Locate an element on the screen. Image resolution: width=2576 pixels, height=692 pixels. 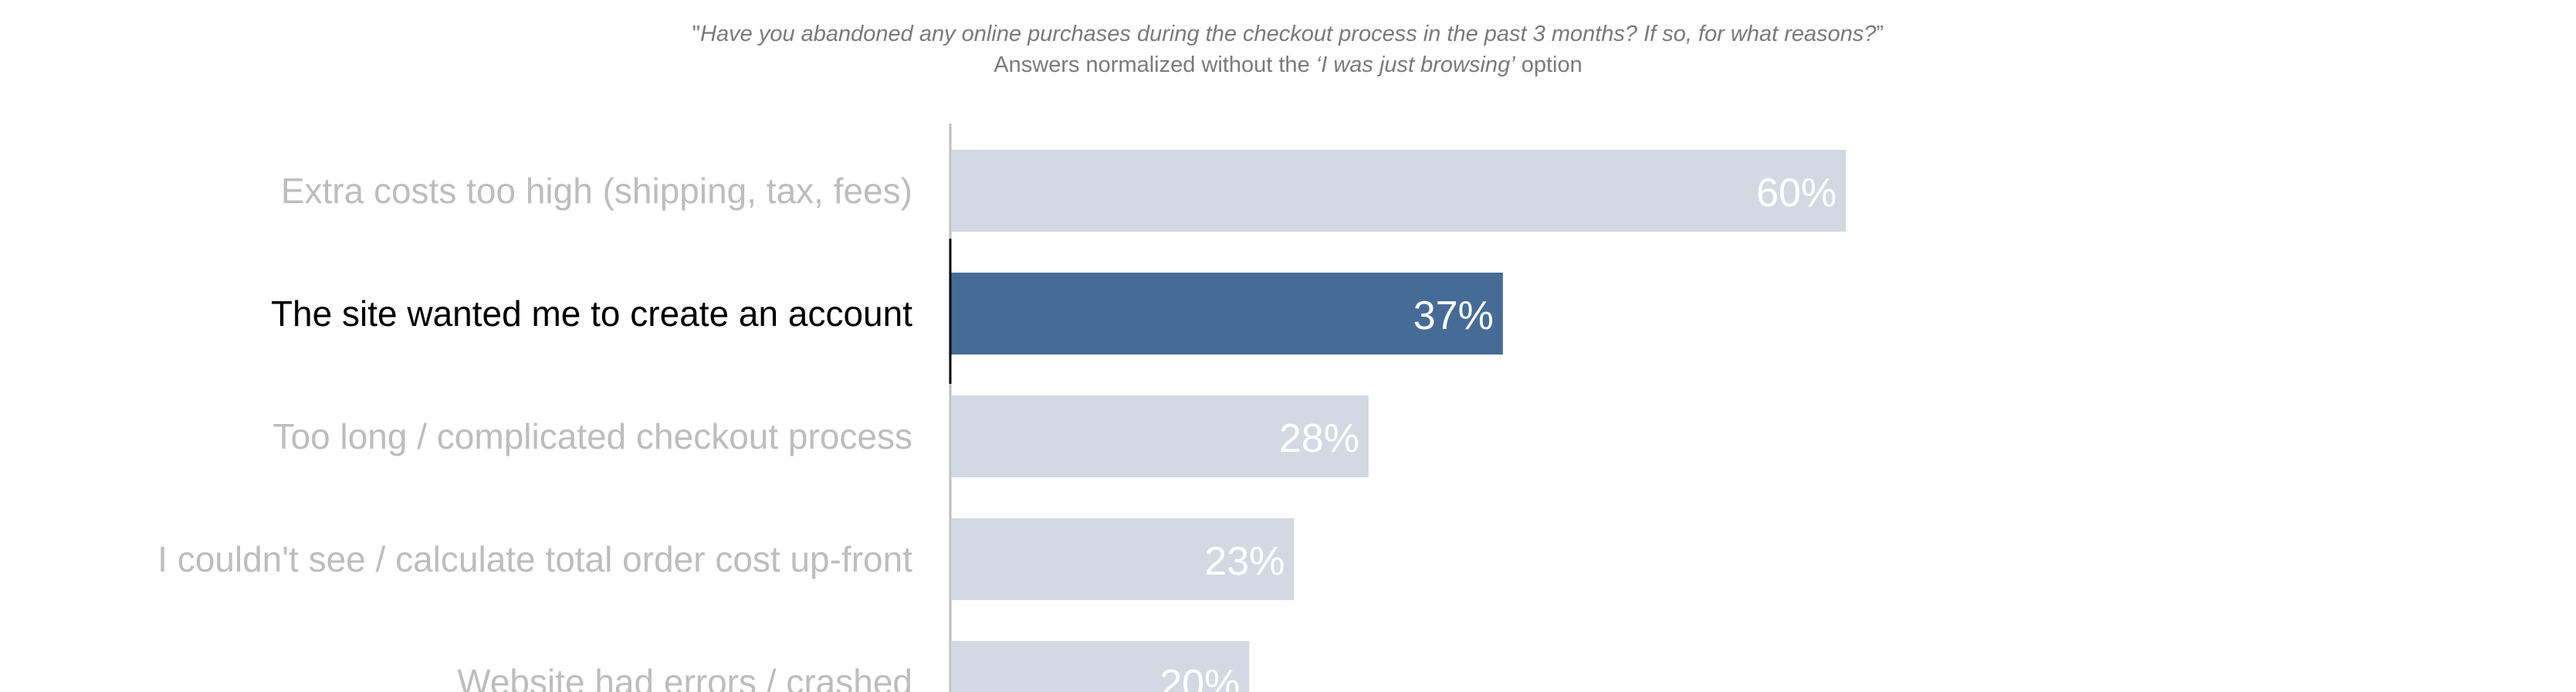
subtitle-suffix: option is located at coordinates (1548, 65).